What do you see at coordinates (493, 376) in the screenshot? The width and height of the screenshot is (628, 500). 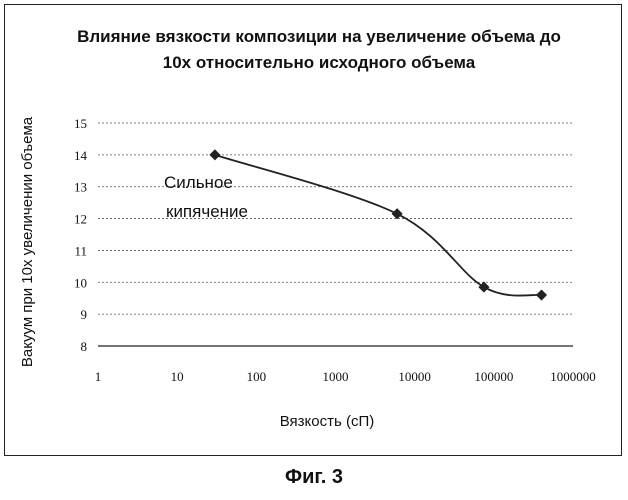 I see `x-tick-label: 100000` at bounding box center [493, 376].